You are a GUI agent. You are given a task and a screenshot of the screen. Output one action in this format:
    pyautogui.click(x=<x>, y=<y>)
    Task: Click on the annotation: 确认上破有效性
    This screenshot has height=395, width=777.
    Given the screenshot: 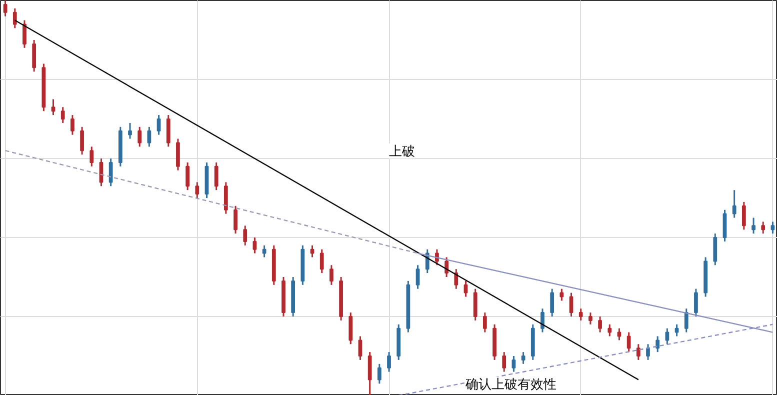 What is the action you would take?
    pyautogui.click(x=510, y=384)
    